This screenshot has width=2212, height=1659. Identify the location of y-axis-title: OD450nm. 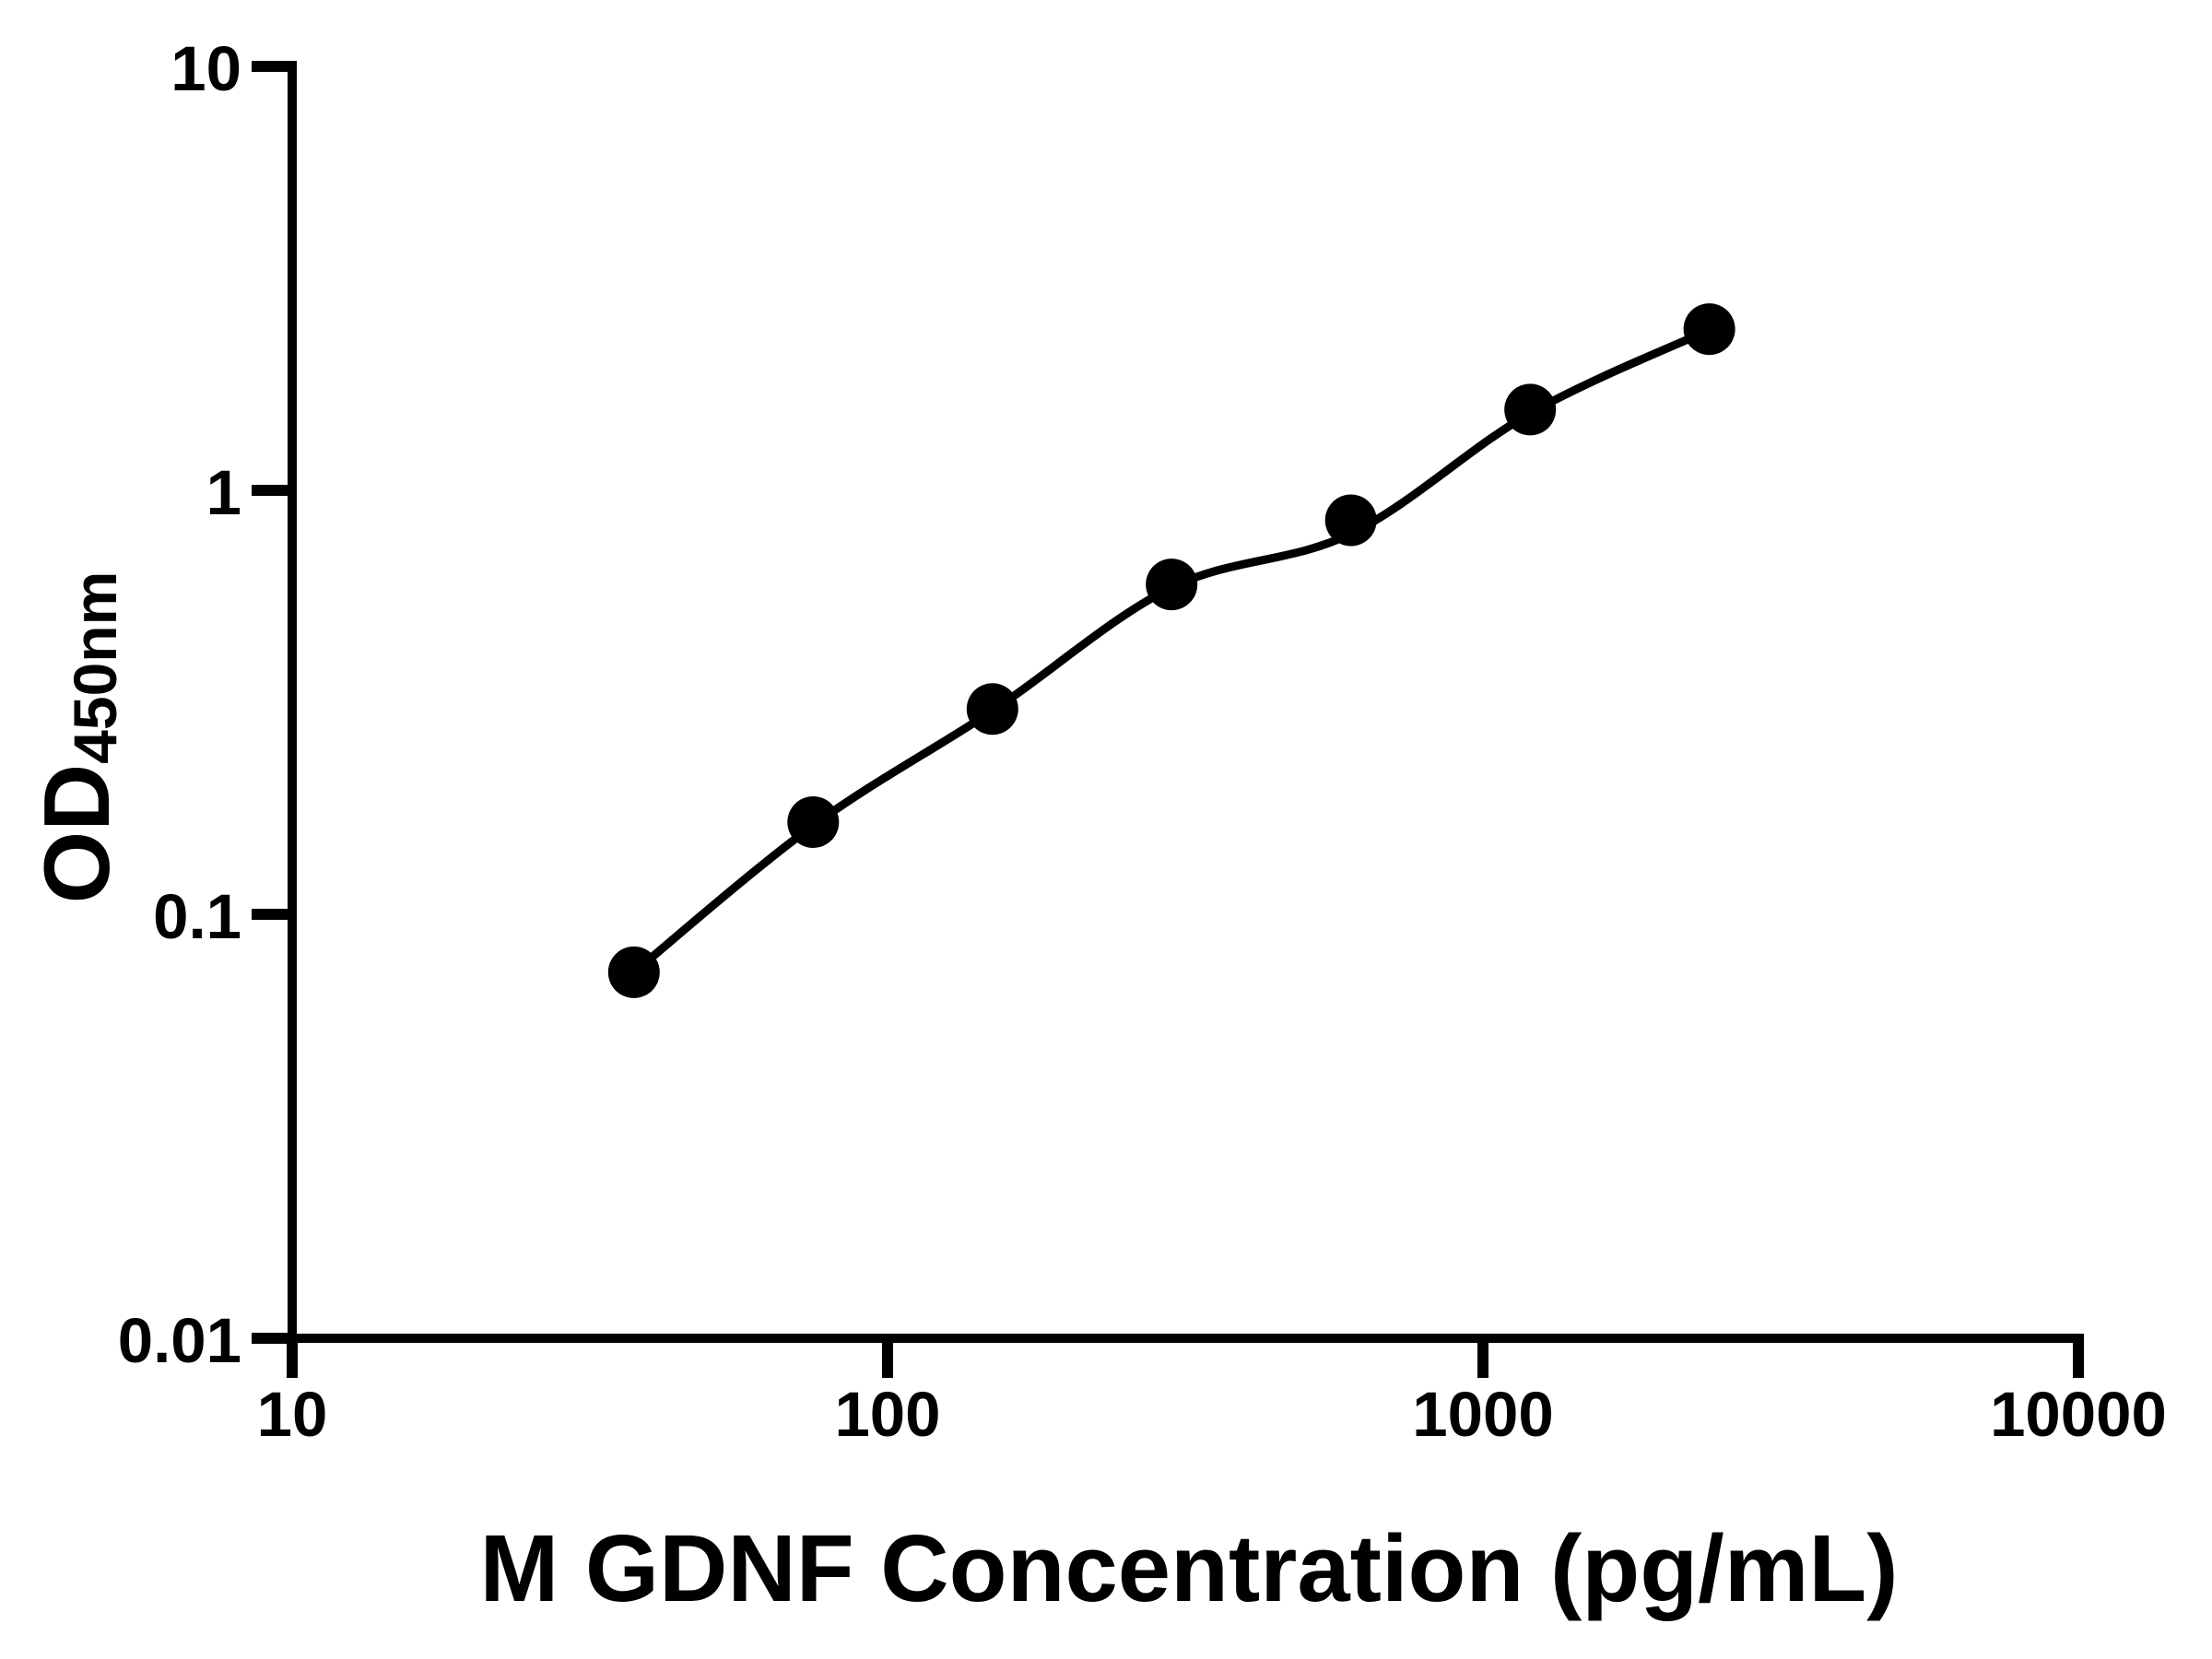
(77, 737).